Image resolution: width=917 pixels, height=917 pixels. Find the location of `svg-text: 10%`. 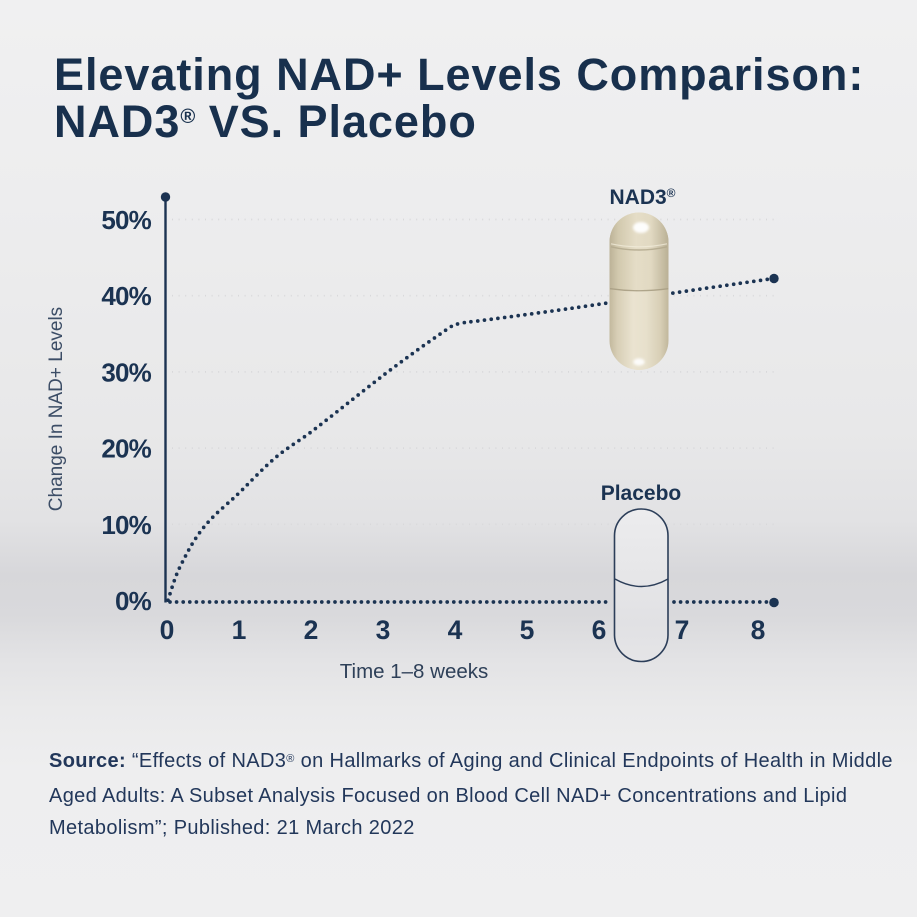

svg-text: 10% is located at coordinates (126, 525).